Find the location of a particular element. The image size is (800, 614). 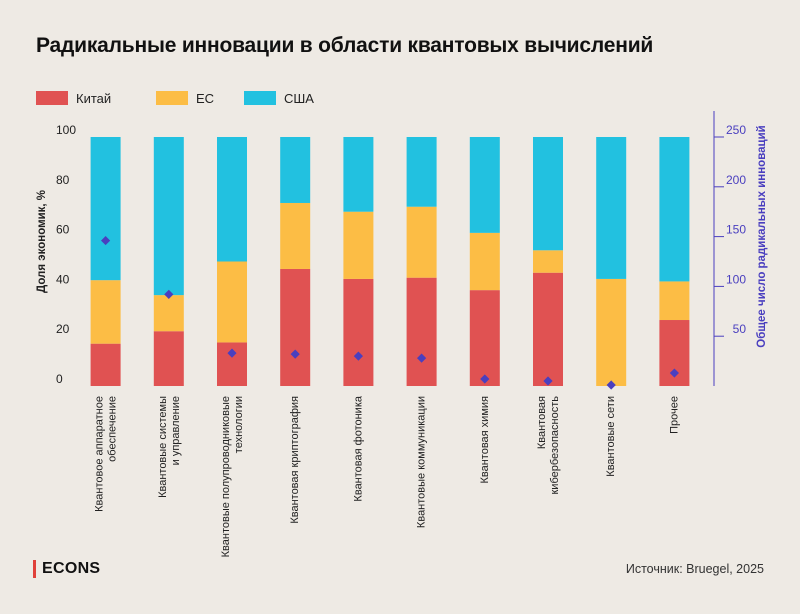

legend-swatch-eu is located at coordinates (172, 98).